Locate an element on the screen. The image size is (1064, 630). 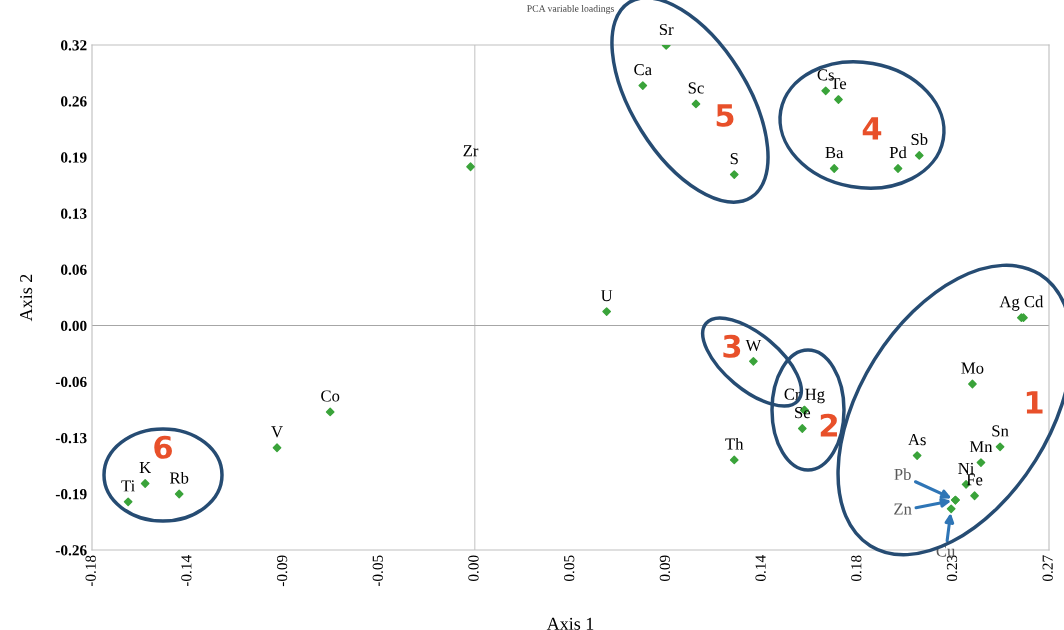
annotation: Ti is located at coordinates (128, 486).